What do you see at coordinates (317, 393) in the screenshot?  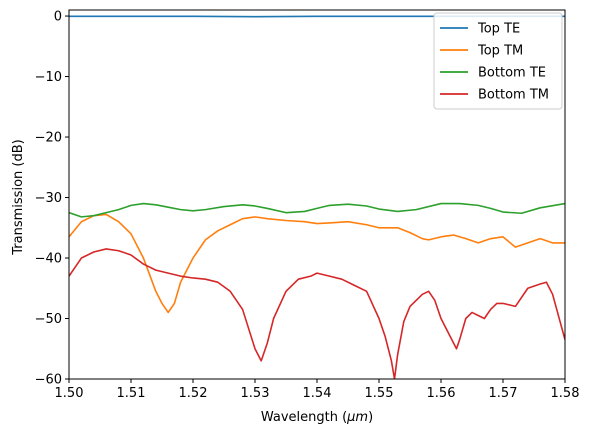 I see `x-tick-label: 1.54` at bounding box center [317, 393].